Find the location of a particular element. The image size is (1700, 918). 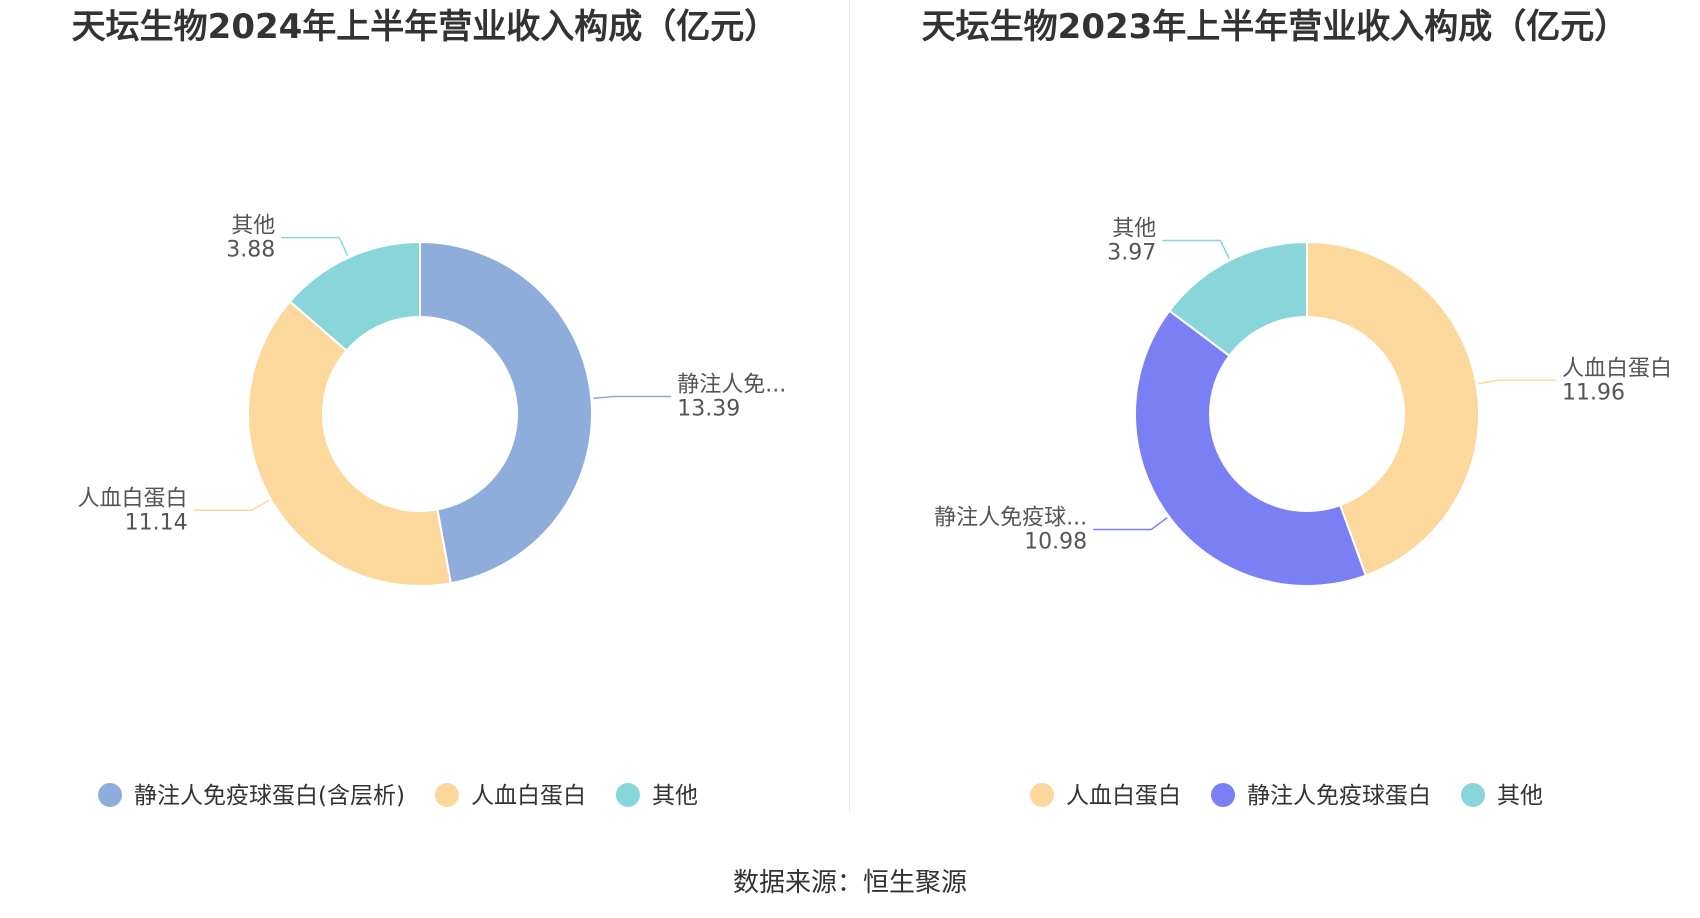

chart-title: 天坛生物2024年上半年营业收入构成（亿元） is located at coordinates (425, 27).